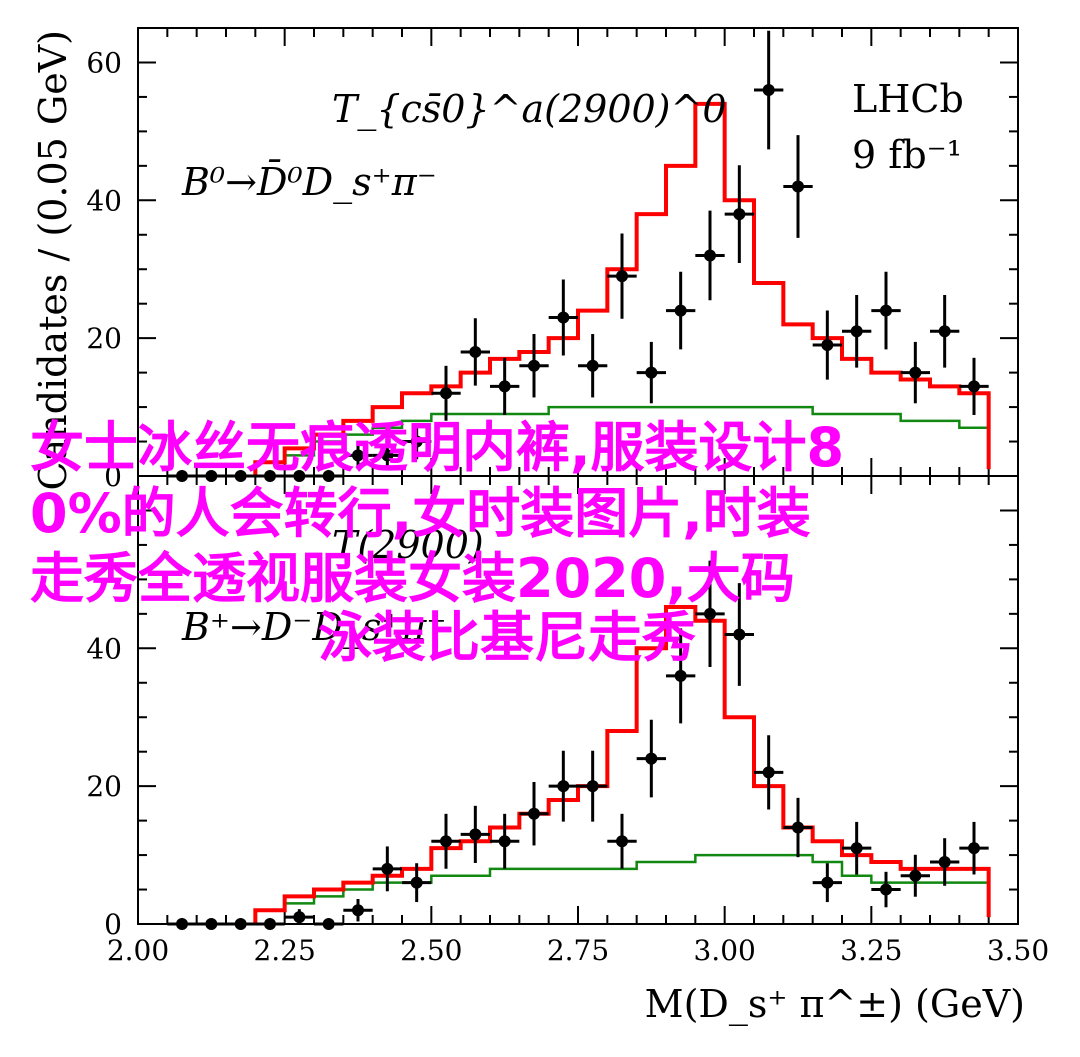  Describe the element at coordinates (309, 182) in the screenshot. I see `top-decay-label: B⁰→D̄⁰D_s⁺π⁻` at that location.